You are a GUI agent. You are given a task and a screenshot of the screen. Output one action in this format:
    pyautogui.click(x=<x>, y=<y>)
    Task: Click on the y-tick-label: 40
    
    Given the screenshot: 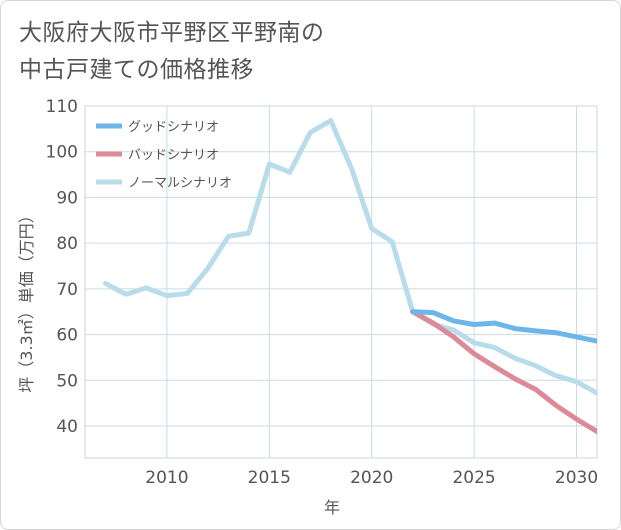 What is the action you would take?
    pyautogui.click(x=67, y=427)
    